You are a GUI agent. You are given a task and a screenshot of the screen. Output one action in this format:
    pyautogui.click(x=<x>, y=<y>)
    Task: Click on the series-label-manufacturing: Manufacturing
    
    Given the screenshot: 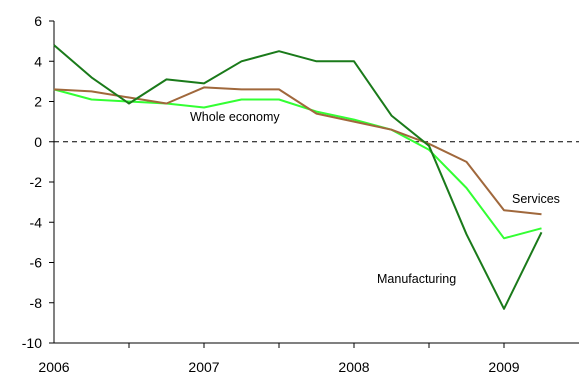 What is the action you would take?
    pyautogui.click(x=416, y=279)
    